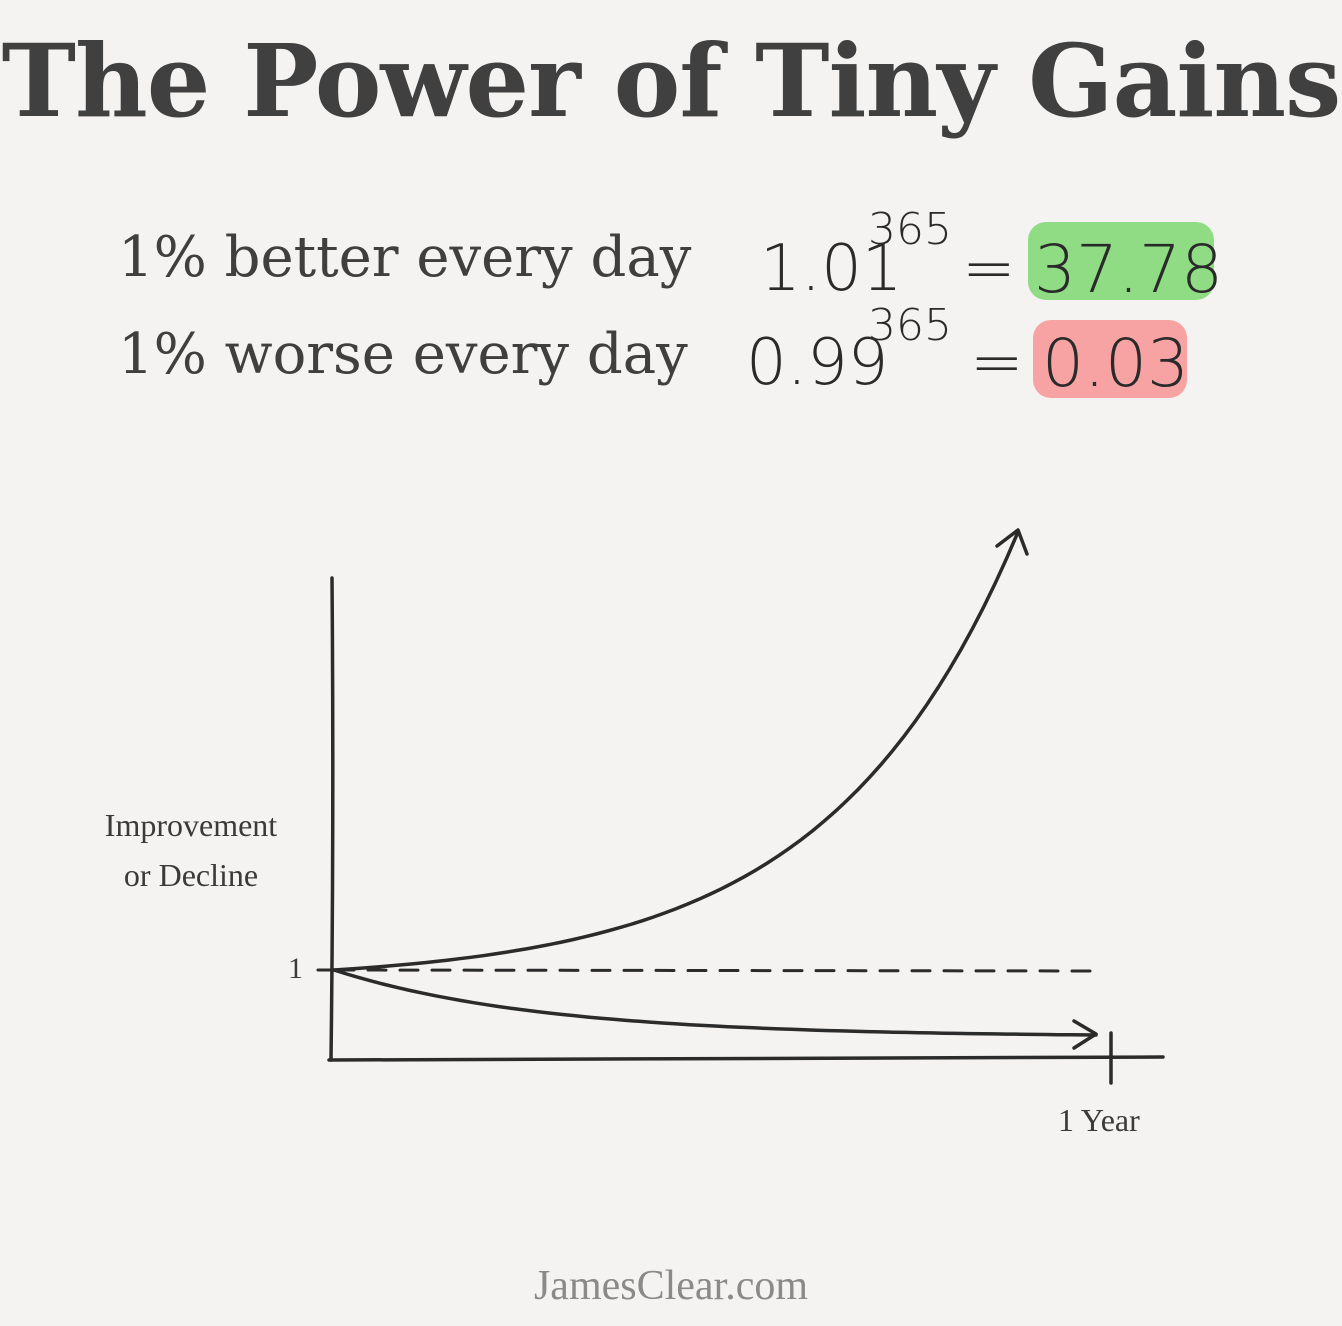 The height and width of the screenshot is (1326, 1342). What do you see at coordinates (1012, 542) in the screenshot?
I see `growth-arrowhead` at bounding box center [1012, 542].